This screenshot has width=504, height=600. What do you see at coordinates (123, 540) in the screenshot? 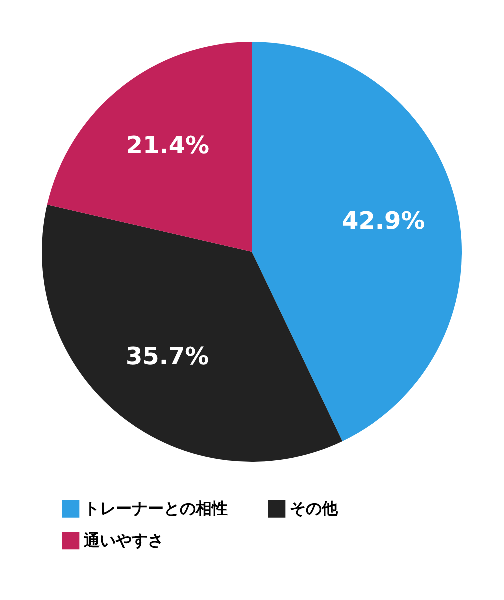
I see `legend-label: 通いやすさ` at bounding box center [123, 540].